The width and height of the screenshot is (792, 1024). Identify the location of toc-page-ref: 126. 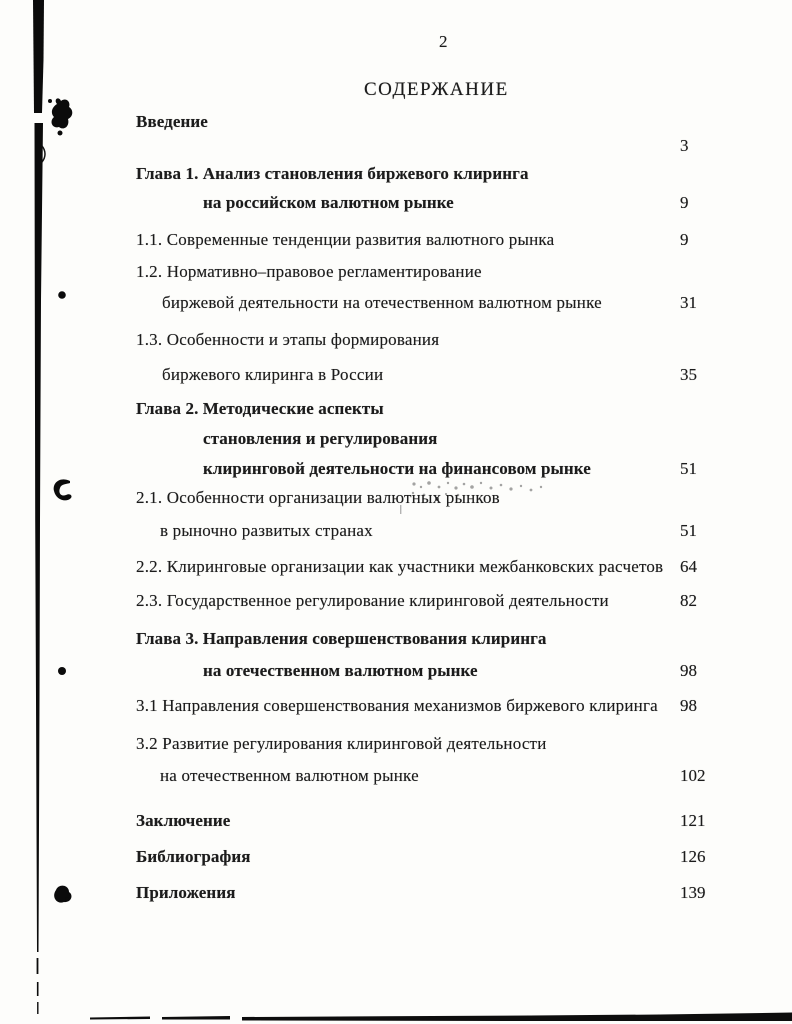
(693, 856).